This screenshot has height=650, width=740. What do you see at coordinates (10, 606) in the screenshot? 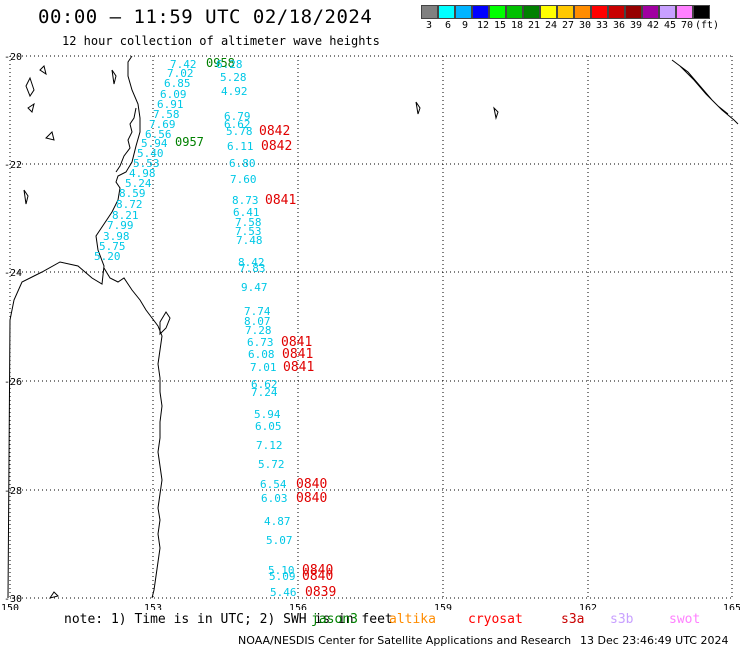
I see `lon-label: 150` at bounding box center [10, 606].